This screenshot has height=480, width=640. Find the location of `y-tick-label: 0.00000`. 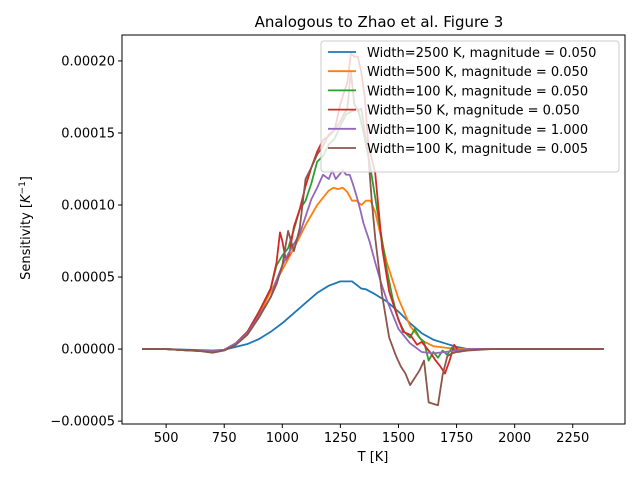

y-tick-label: 0.00000 is located at coordinates (88, 350).